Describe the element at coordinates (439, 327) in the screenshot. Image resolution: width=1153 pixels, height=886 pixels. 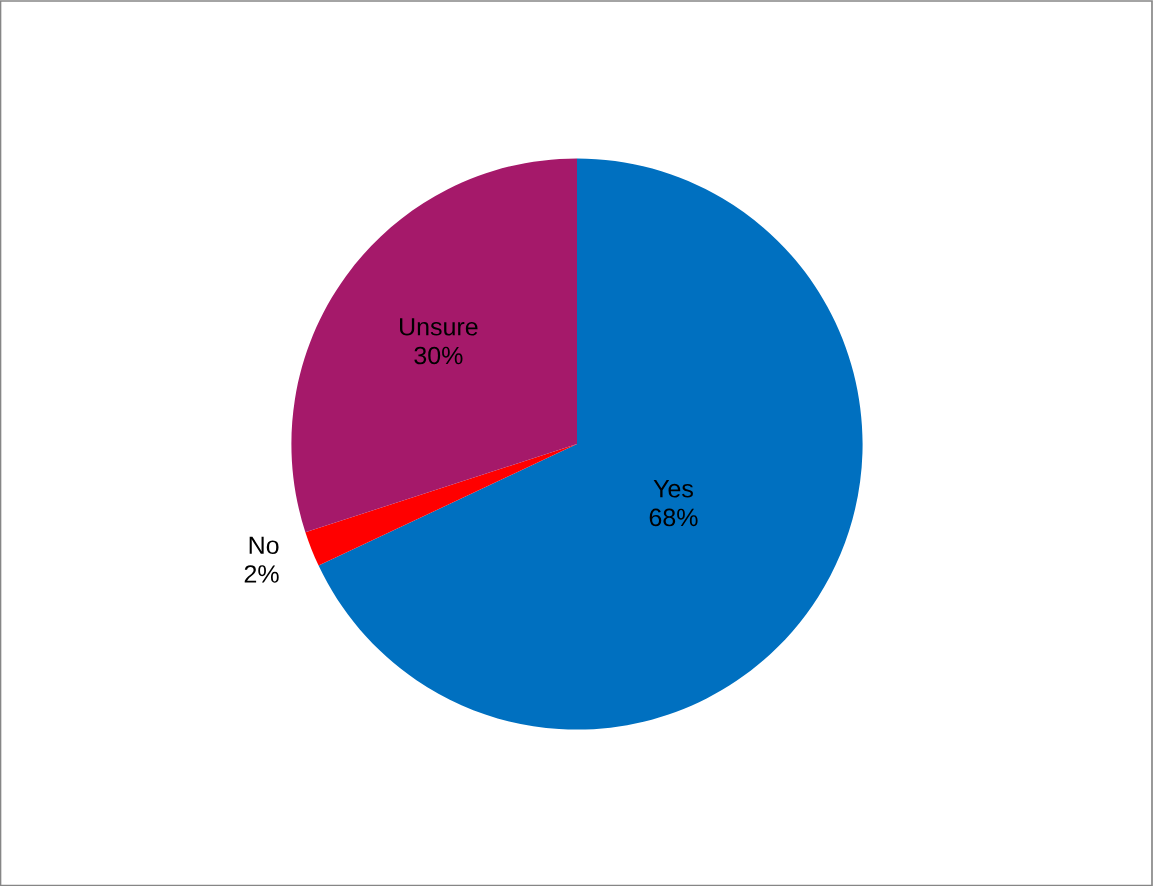
I see `slice-label: Unsure` at that location.